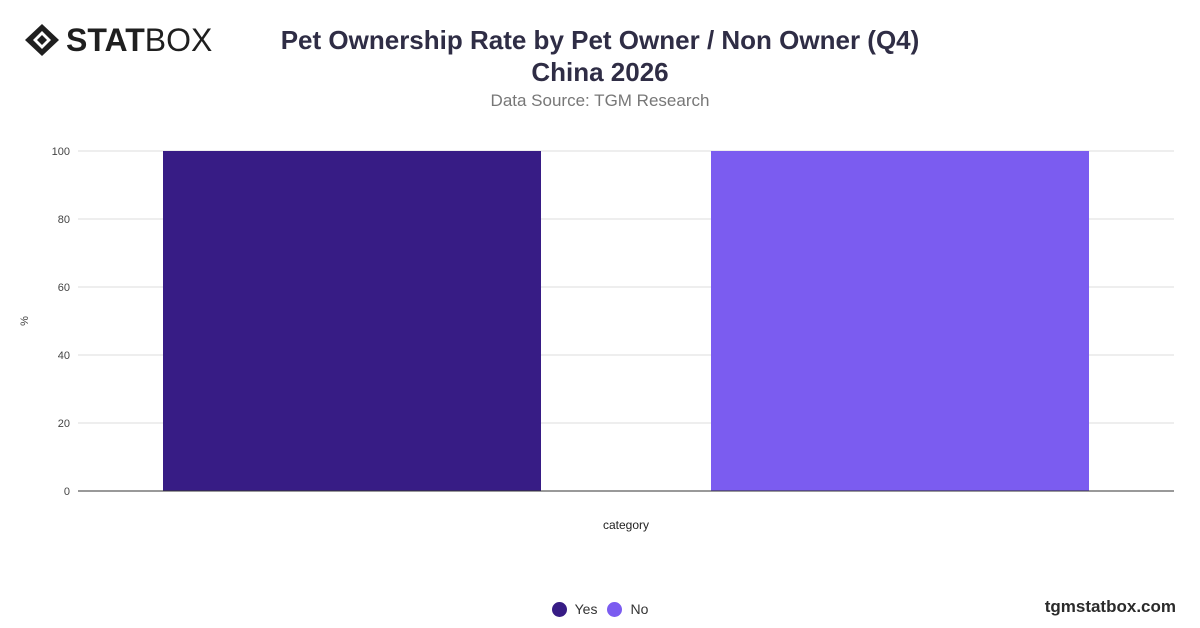 This screenshot has height=628, width=1200. What do you see at coordinates (639, 609) in the screenshot?
I see `legend-label-no: No` at bounding box center [639, 609].